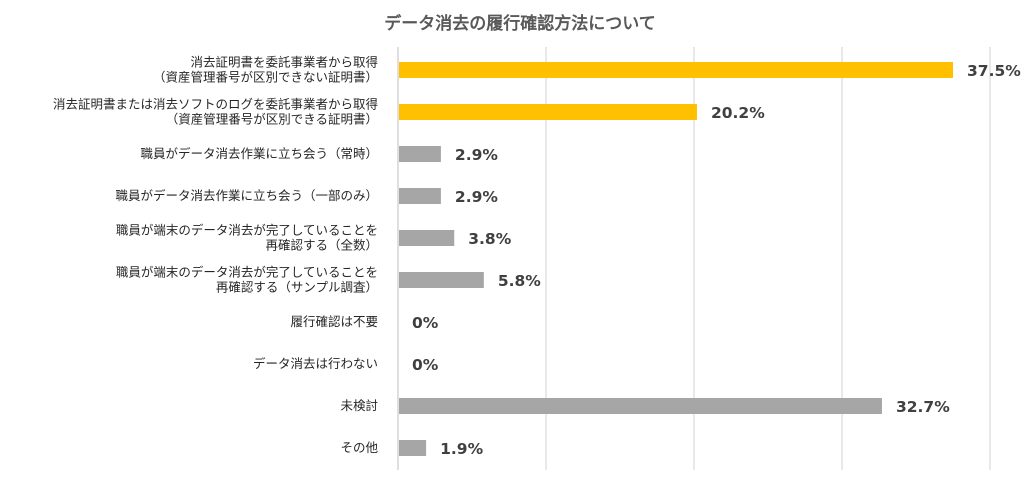 This screenshot has width=1024, height=503. Describe the element at coordinates (923, 407) in the screenshot. I see `value-label: 32.7%` at that location.